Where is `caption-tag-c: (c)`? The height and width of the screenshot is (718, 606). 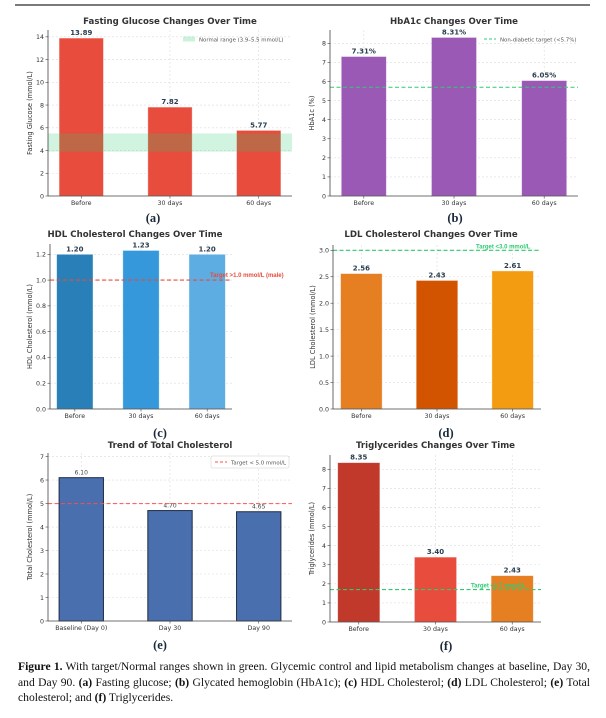
caption-tag-c: (c) is located at coordinates (351, 682).